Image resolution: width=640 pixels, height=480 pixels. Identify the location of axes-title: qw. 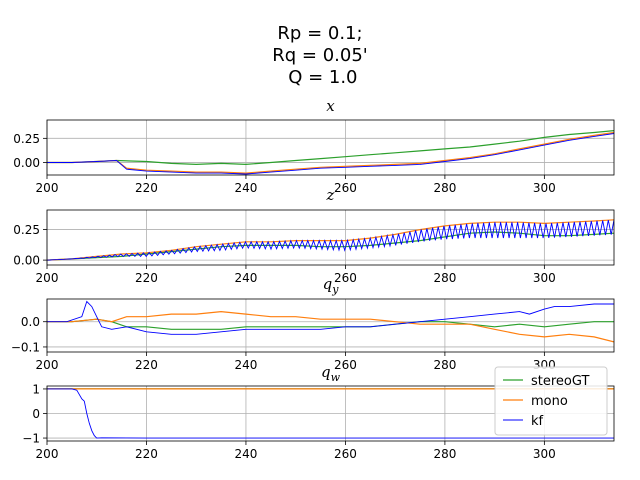
(331, 373).